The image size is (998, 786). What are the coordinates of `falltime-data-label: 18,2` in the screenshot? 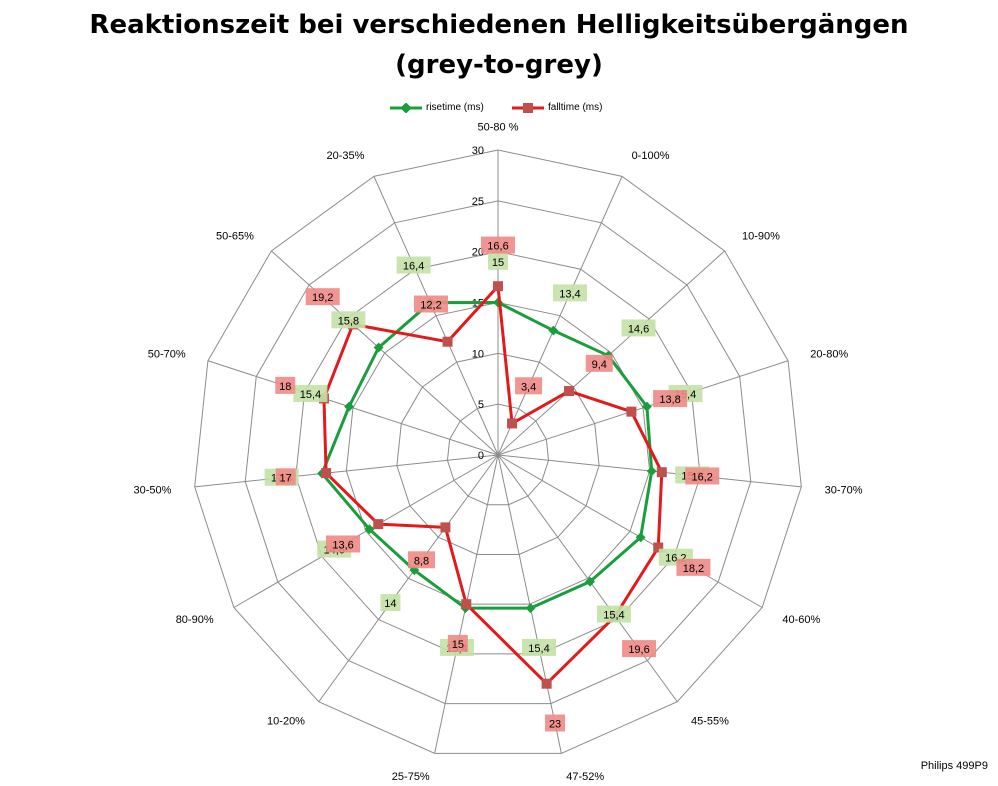 It's located at (693, 569).